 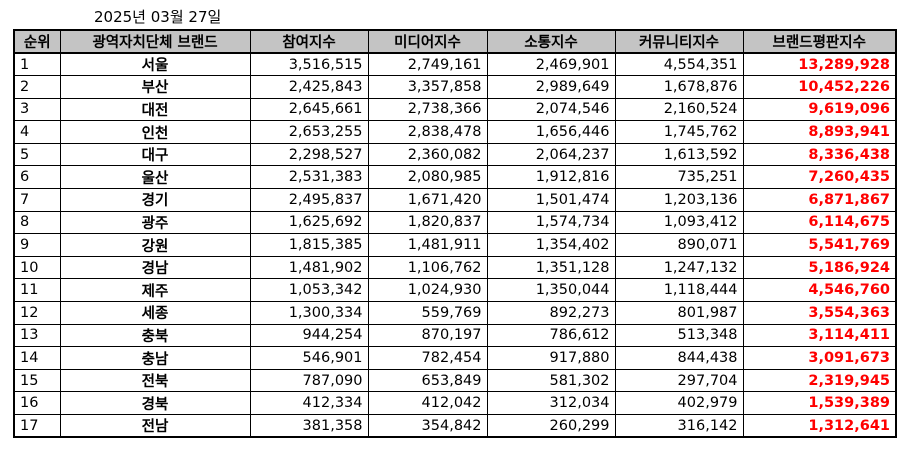 What do you see at coordinates (155, 267) in the screenshot?
I see `cell-brand: 경남` at bounding box center [155, 267].